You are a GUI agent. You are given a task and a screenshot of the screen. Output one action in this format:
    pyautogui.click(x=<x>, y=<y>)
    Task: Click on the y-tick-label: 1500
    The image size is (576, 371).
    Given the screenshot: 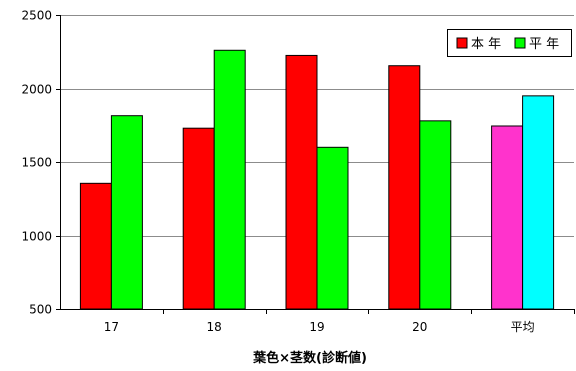 What is the action you would take?
    pyautogui.click(x=36, y=163)
    